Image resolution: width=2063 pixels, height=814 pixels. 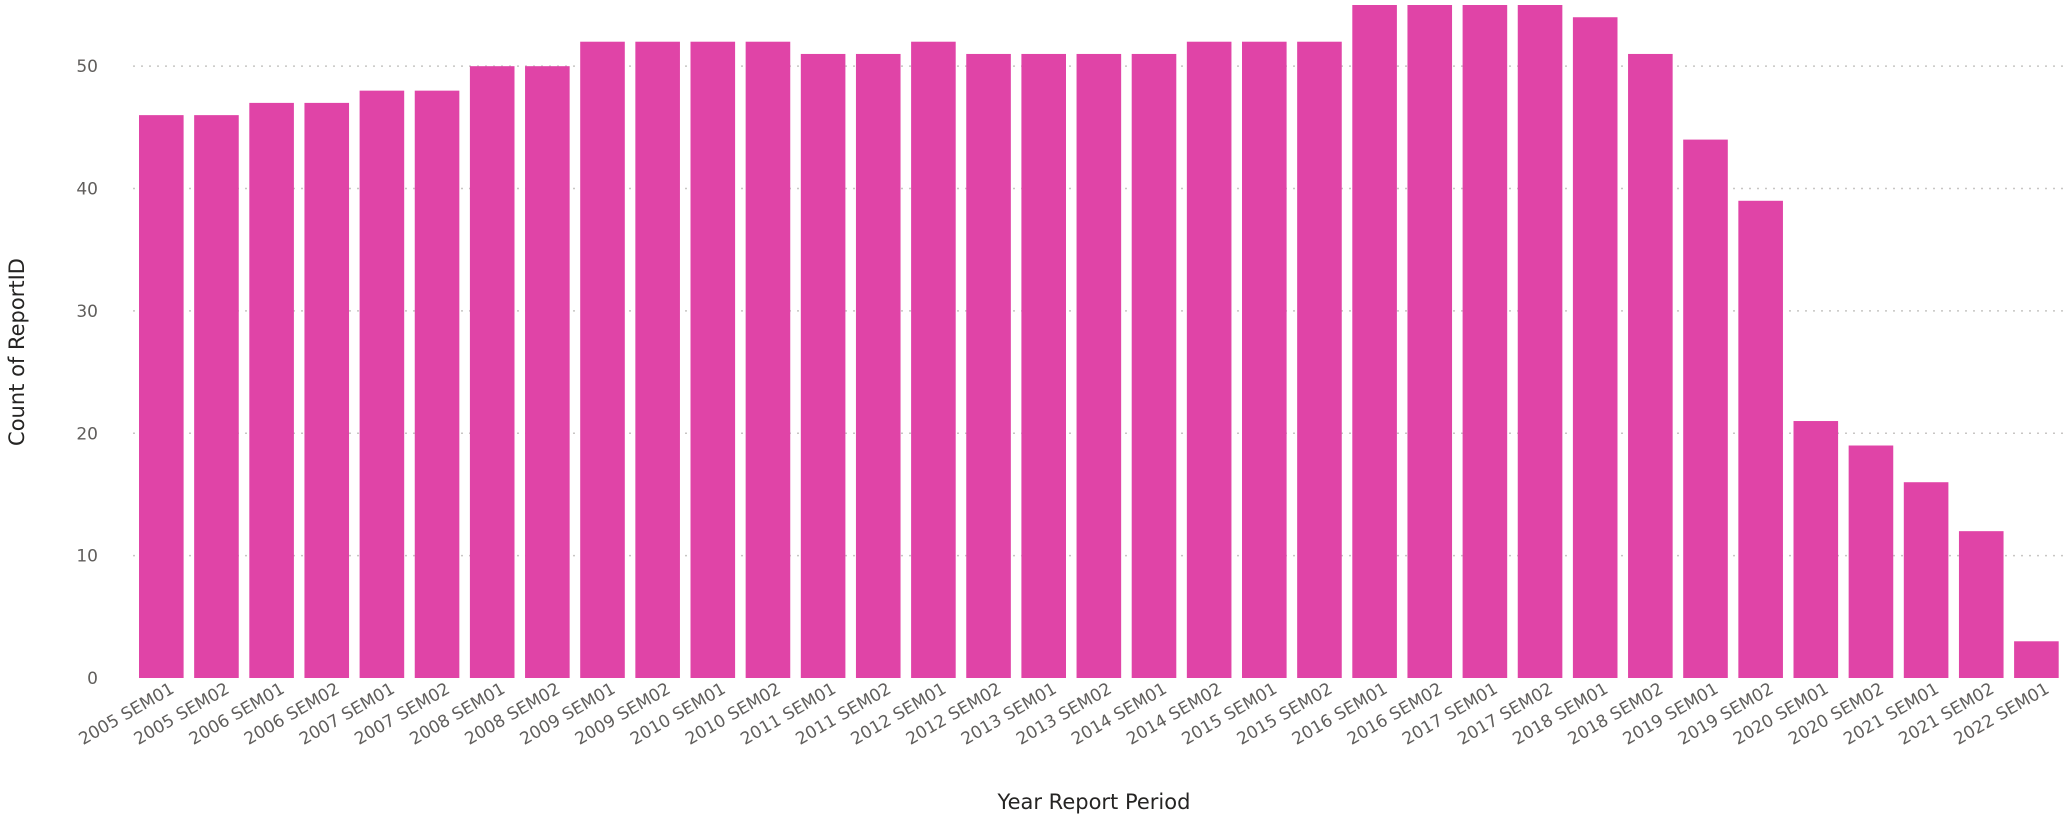 What do you see at coordinates (1094, 802) in the screenshot?
I see `x-axis-title: Year Report Period` at bounding box center [1094, 802].